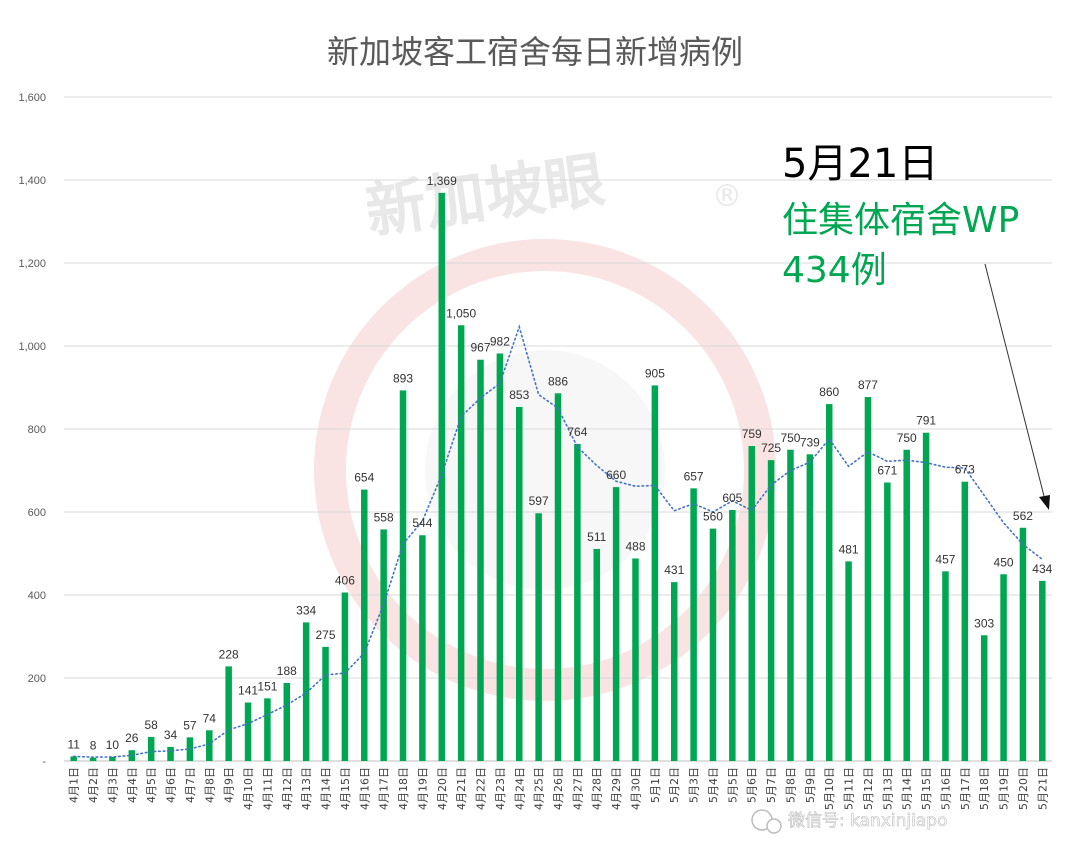 This screenshot has width=1080, height=868. Describe the element at coordinates (1004, 788) in the screenshot. I see `x-tick-label: 5月19日` at that location.